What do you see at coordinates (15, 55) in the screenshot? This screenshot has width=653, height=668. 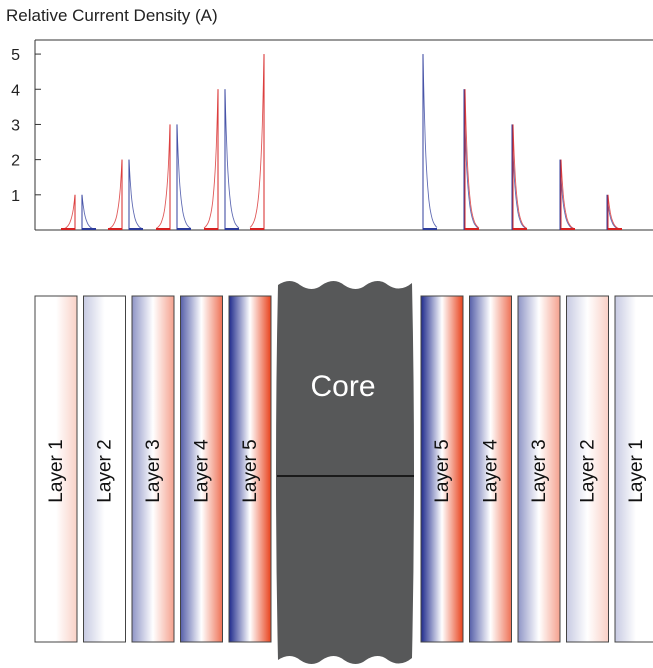 I see `y-tick-label: 5` at bounding box center [15, 55].